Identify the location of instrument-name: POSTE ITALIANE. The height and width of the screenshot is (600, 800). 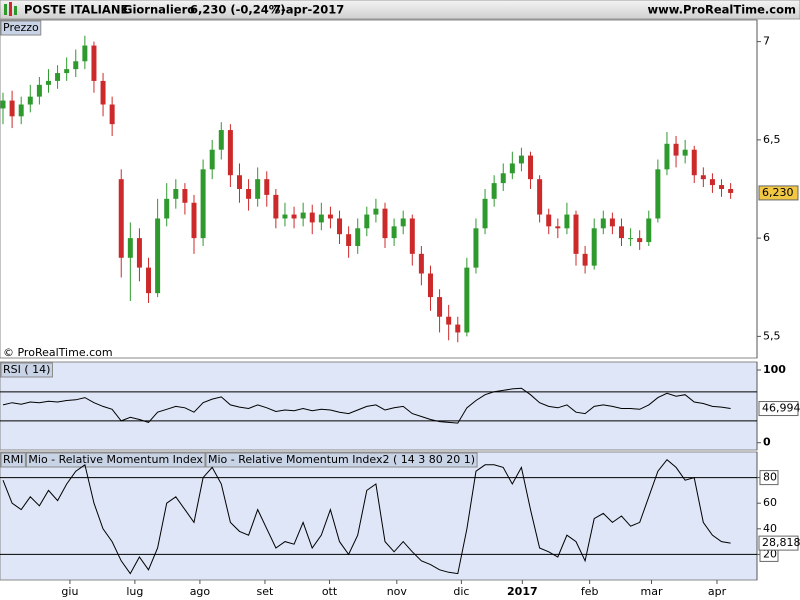
(76, 10).